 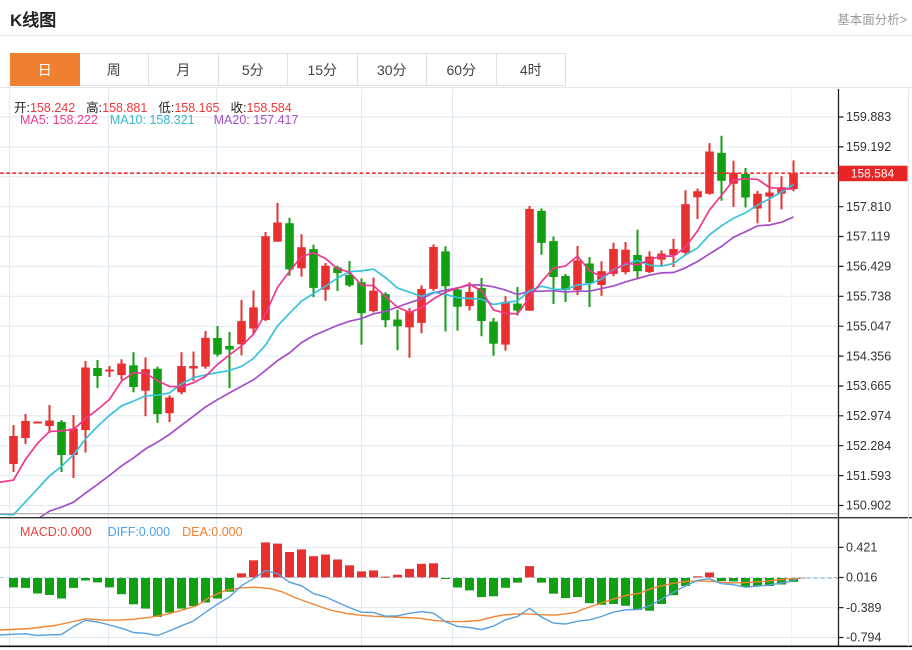 I want to click on svg-text: 155.738, so click(x=868, y=297).